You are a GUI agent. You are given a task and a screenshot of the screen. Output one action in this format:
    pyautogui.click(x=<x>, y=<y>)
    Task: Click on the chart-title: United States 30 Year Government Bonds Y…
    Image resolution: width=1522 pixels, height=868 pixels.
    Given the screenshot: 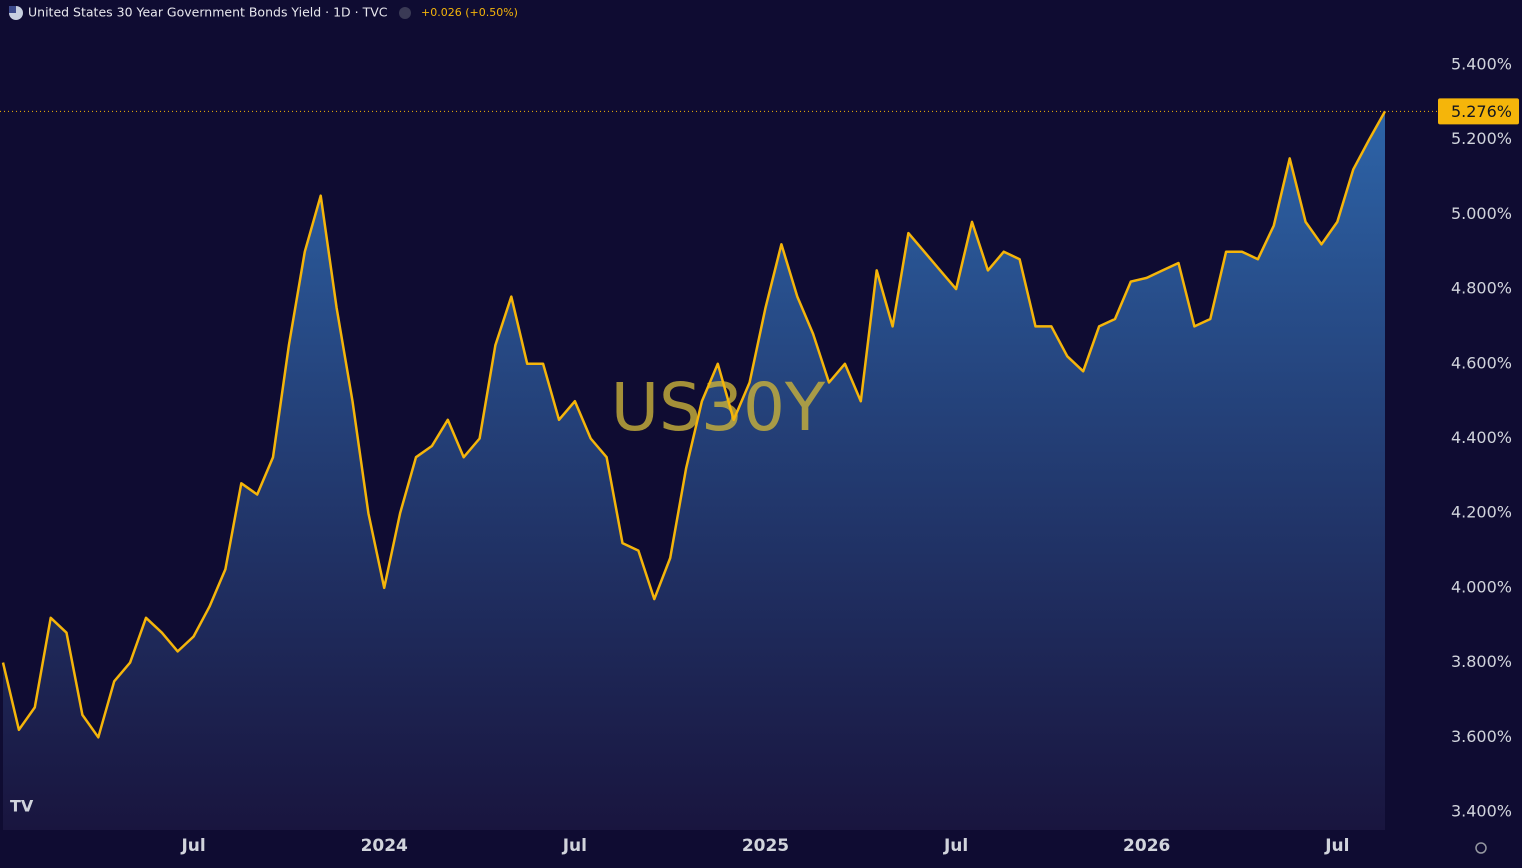 What is the action you would take?
    pyautogui.click(x=208, y=12)
    